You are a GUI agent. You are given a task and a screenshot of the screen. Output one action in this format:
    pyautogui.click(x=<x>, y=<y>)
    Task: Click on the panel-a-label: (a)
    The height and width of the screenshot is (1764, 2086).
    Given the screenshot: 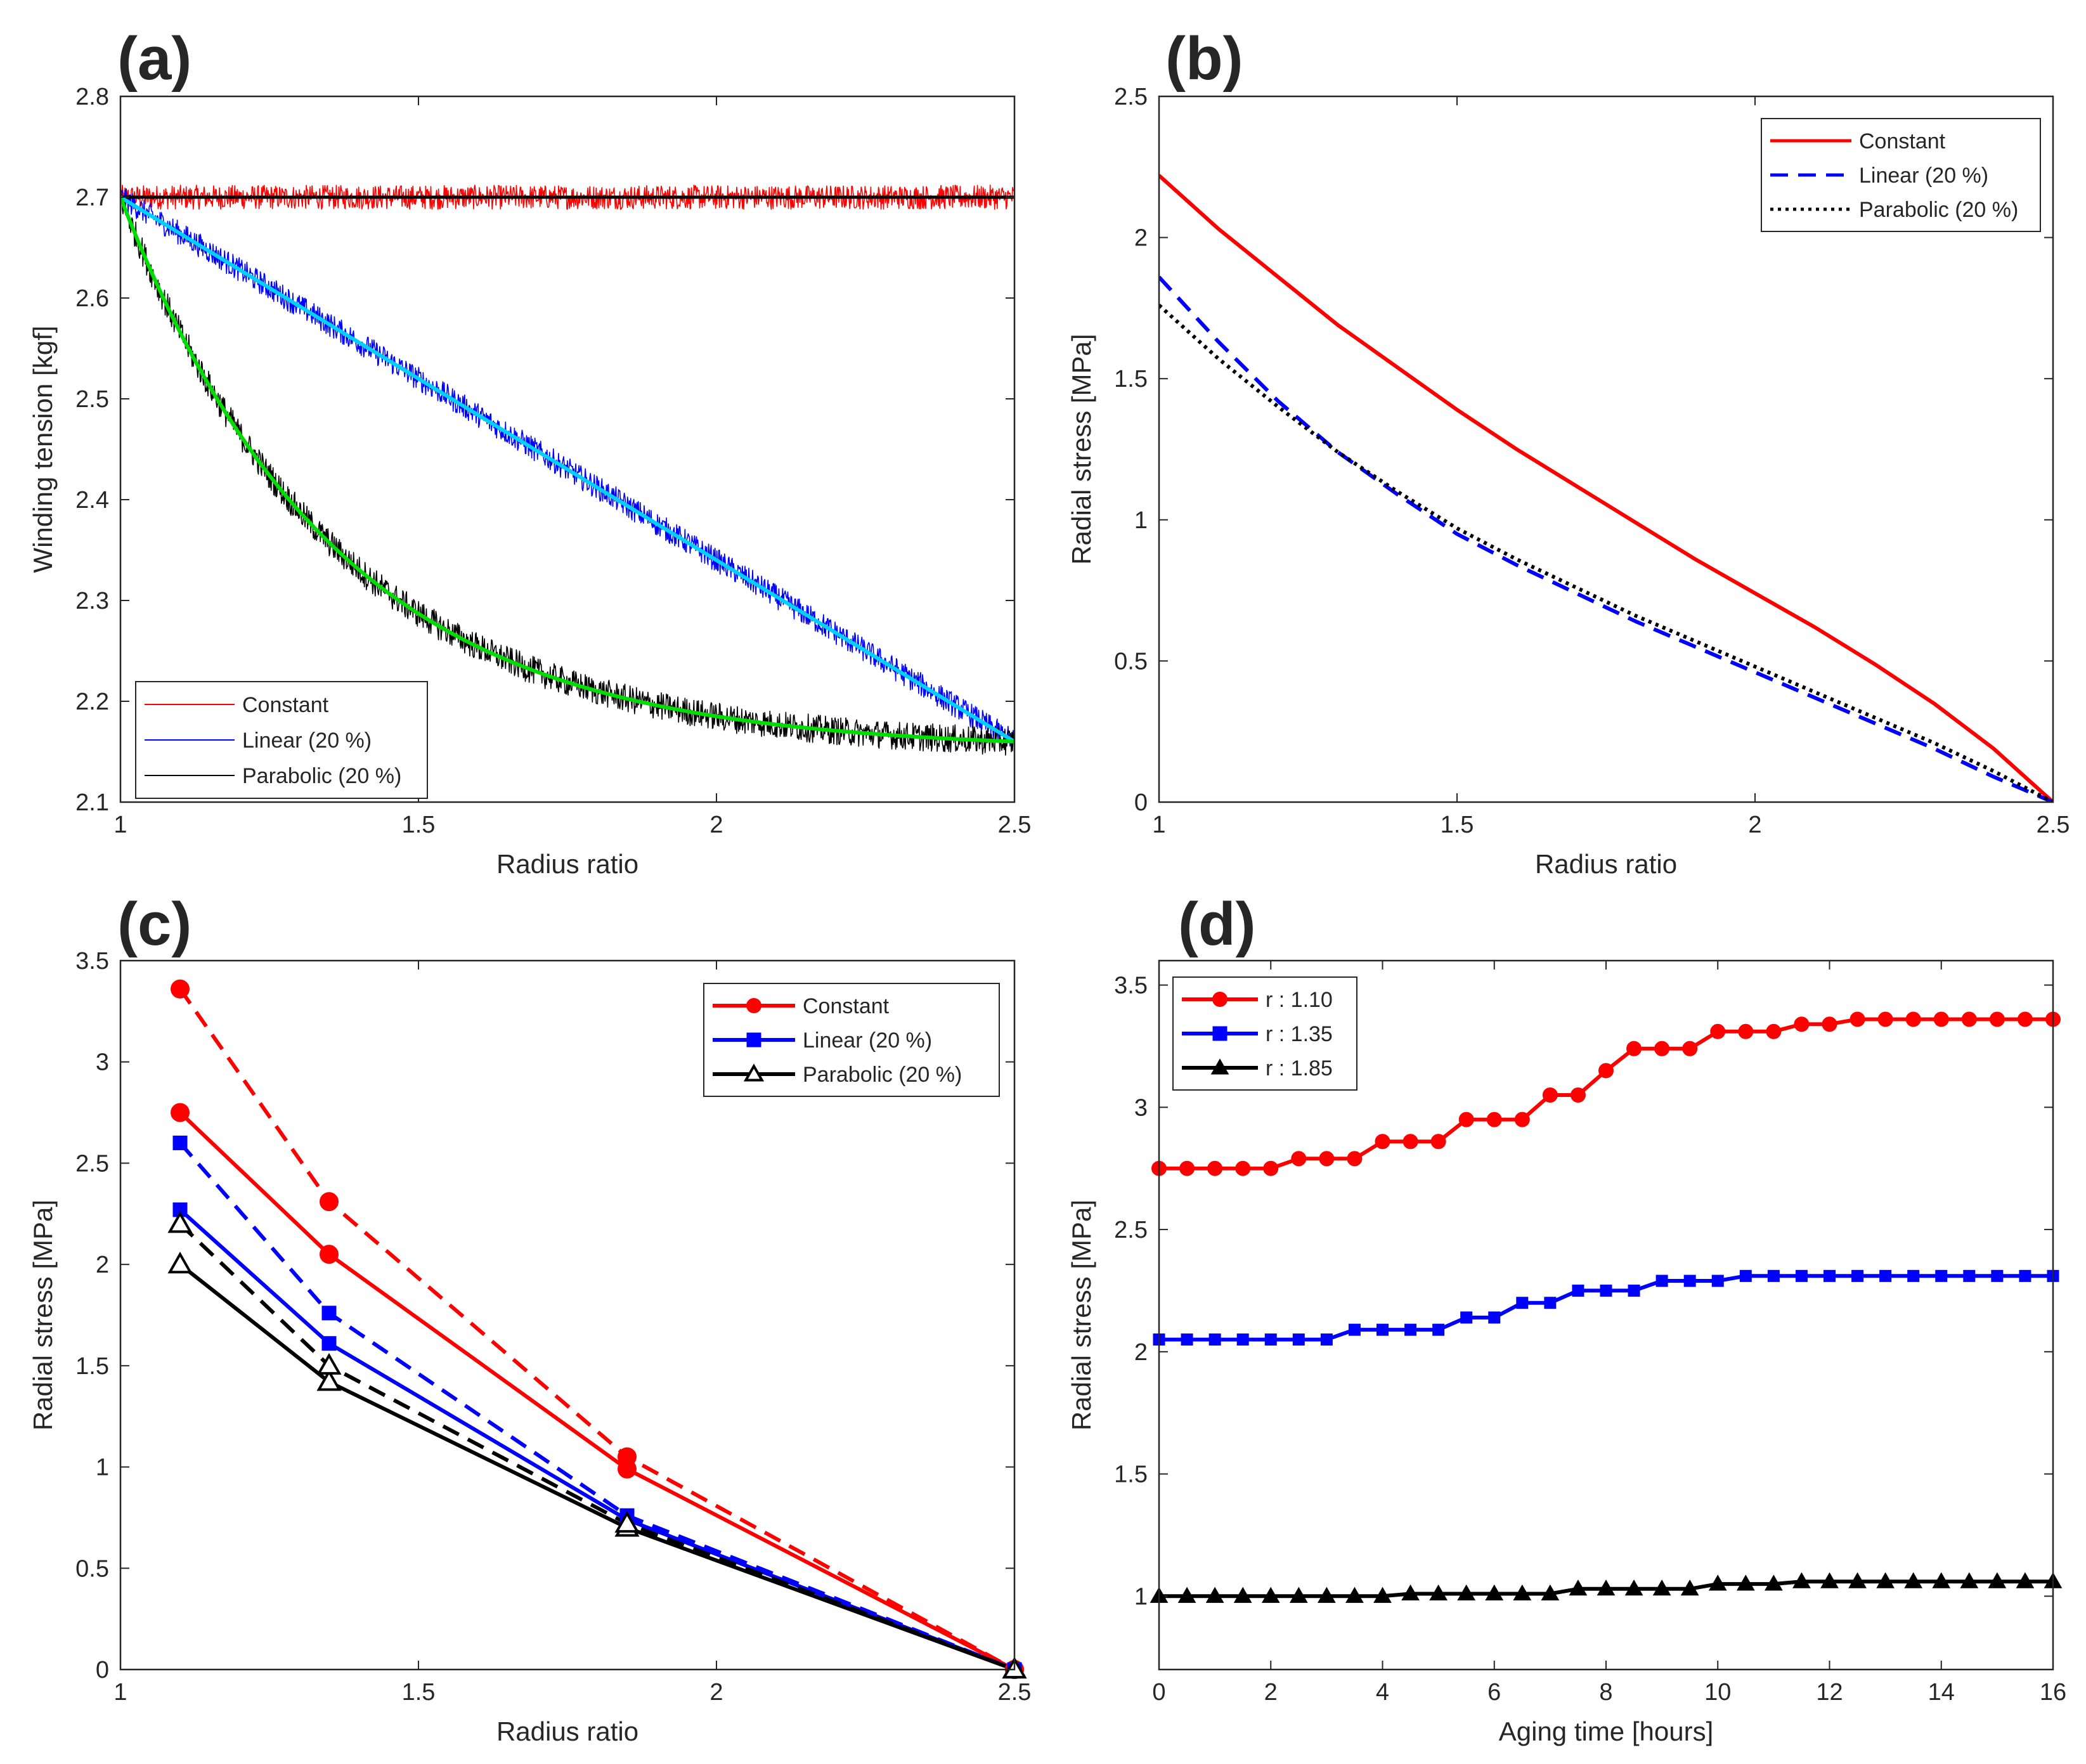 What is the action you would take?
    pyautogui.click(x=154, y=59)
    